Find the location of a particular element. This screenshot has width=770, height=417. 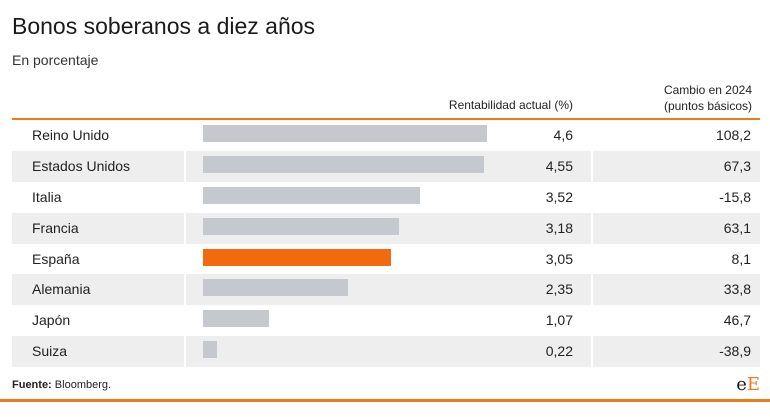

footer-divider is located at coordinates (385, 400).